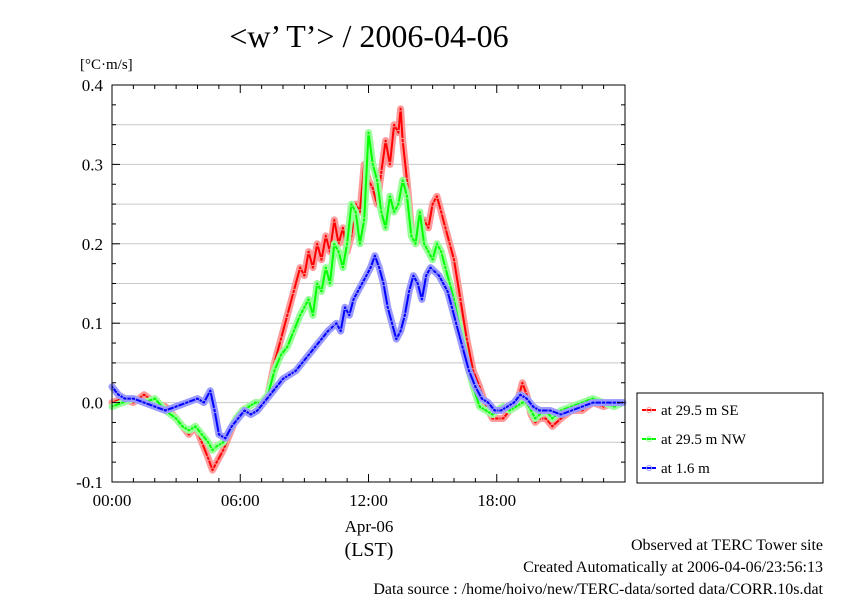 The width and height of the screenshot is (842, 595). What do you see at coordinates (89, 284) in the screenshot?
I see `y-tick-labels: -0.1 0.0 0.1 0.2 0.3 0.4` at bounding box center [89, 284].